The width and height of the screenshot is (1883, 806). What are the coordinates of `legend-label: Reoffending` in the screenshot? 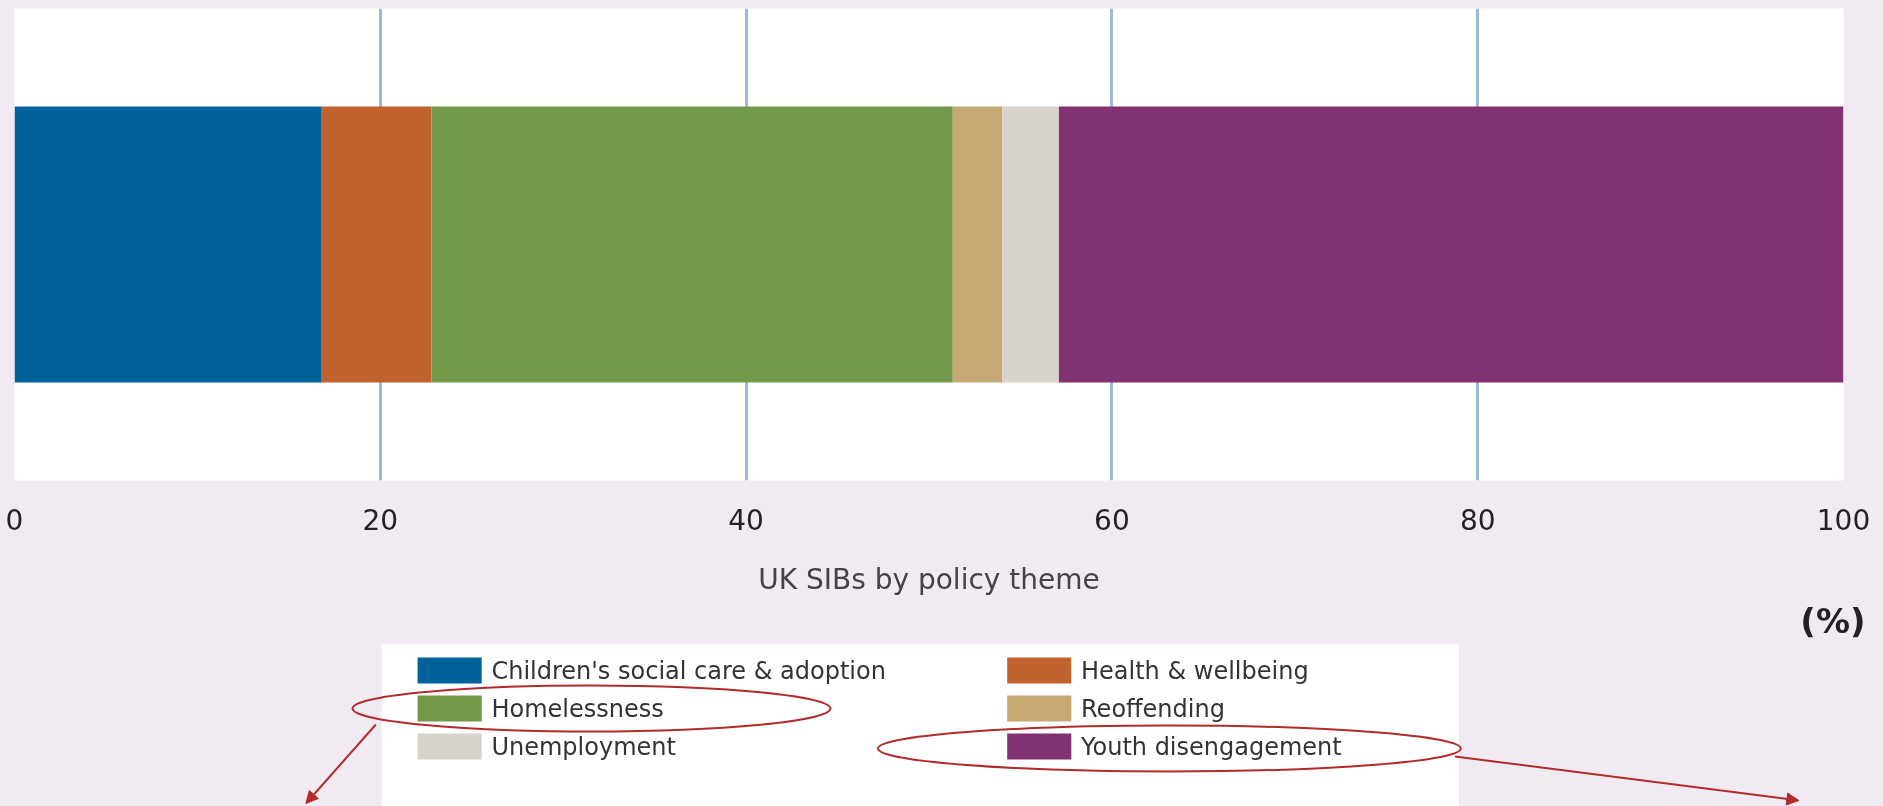 It's located at (1153, 708).